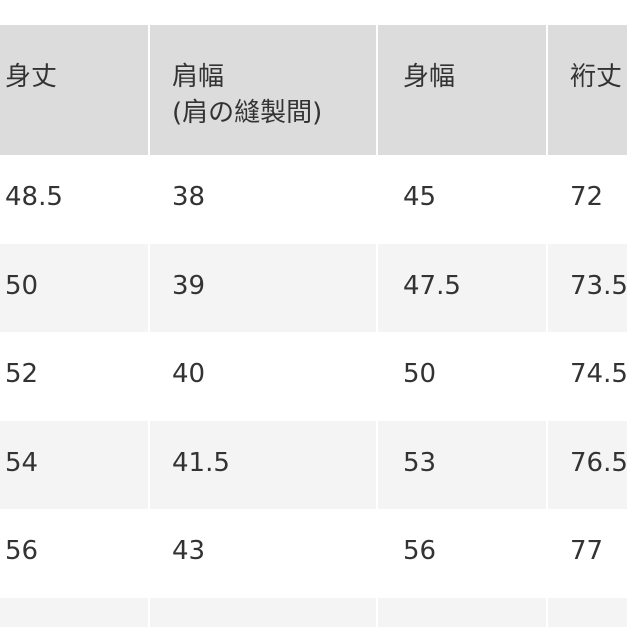  Describe the element at coordinates (462, 464) in the screenshot. I see `body-cell: 53` at that location.